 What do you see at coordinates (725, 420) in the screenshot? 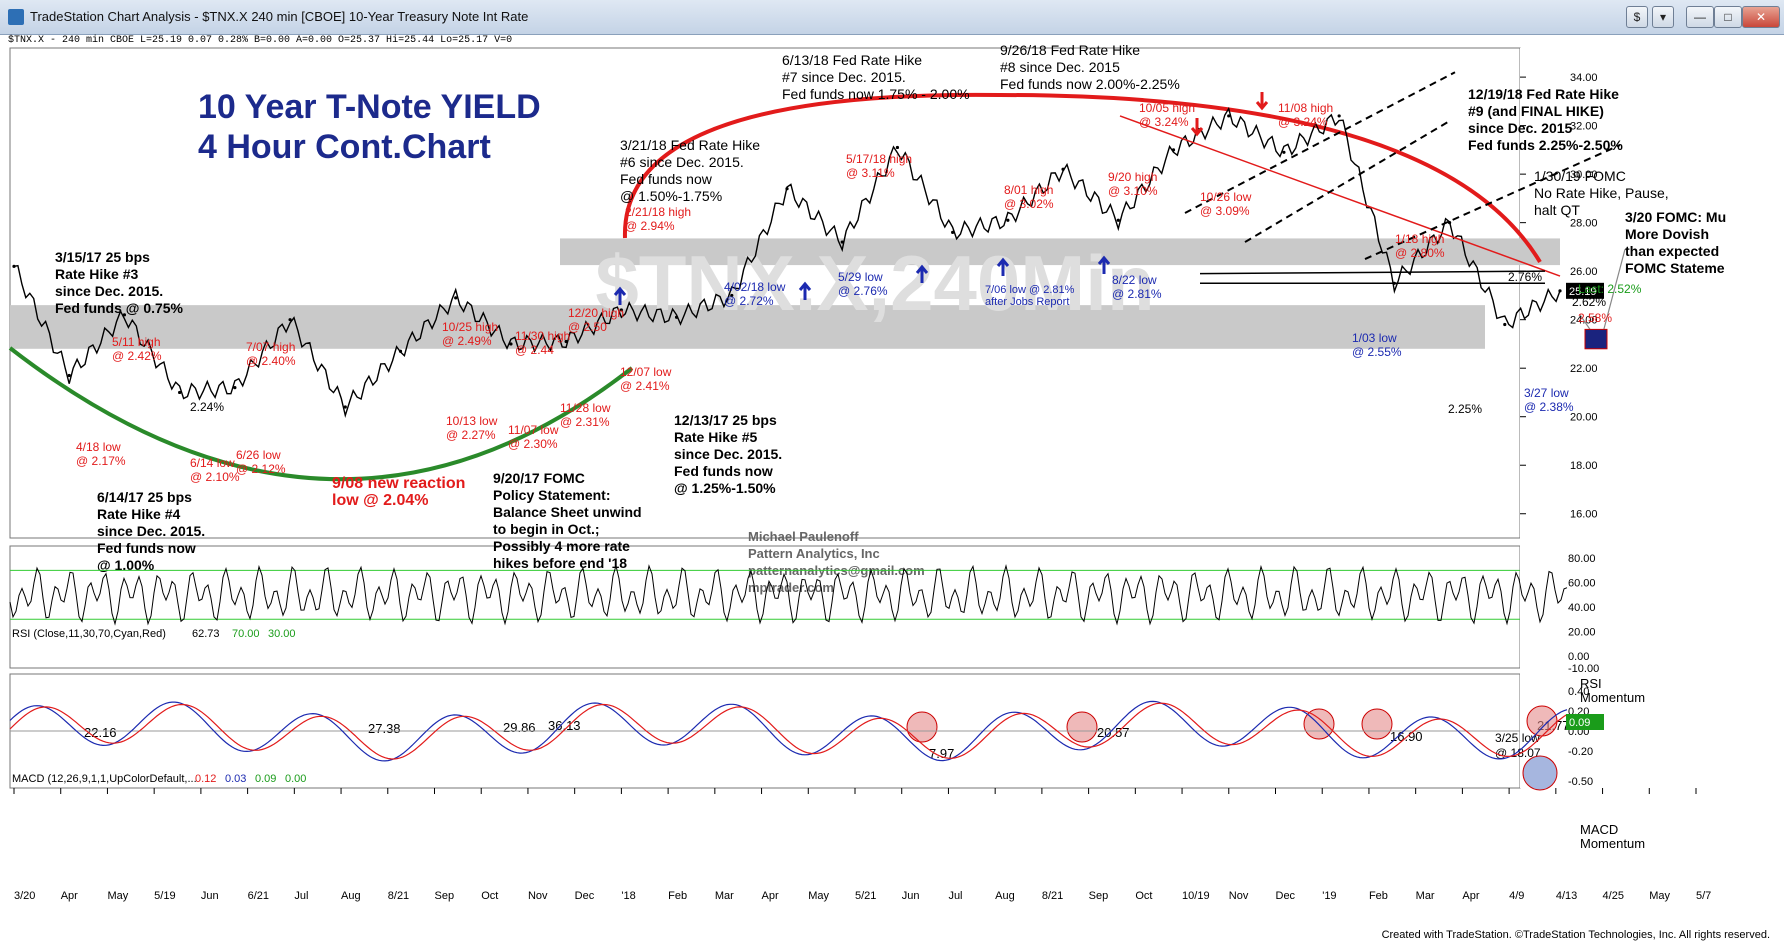
I see `annotation-black: 12/13/17 25 bps` at bounding box center [725, 420].